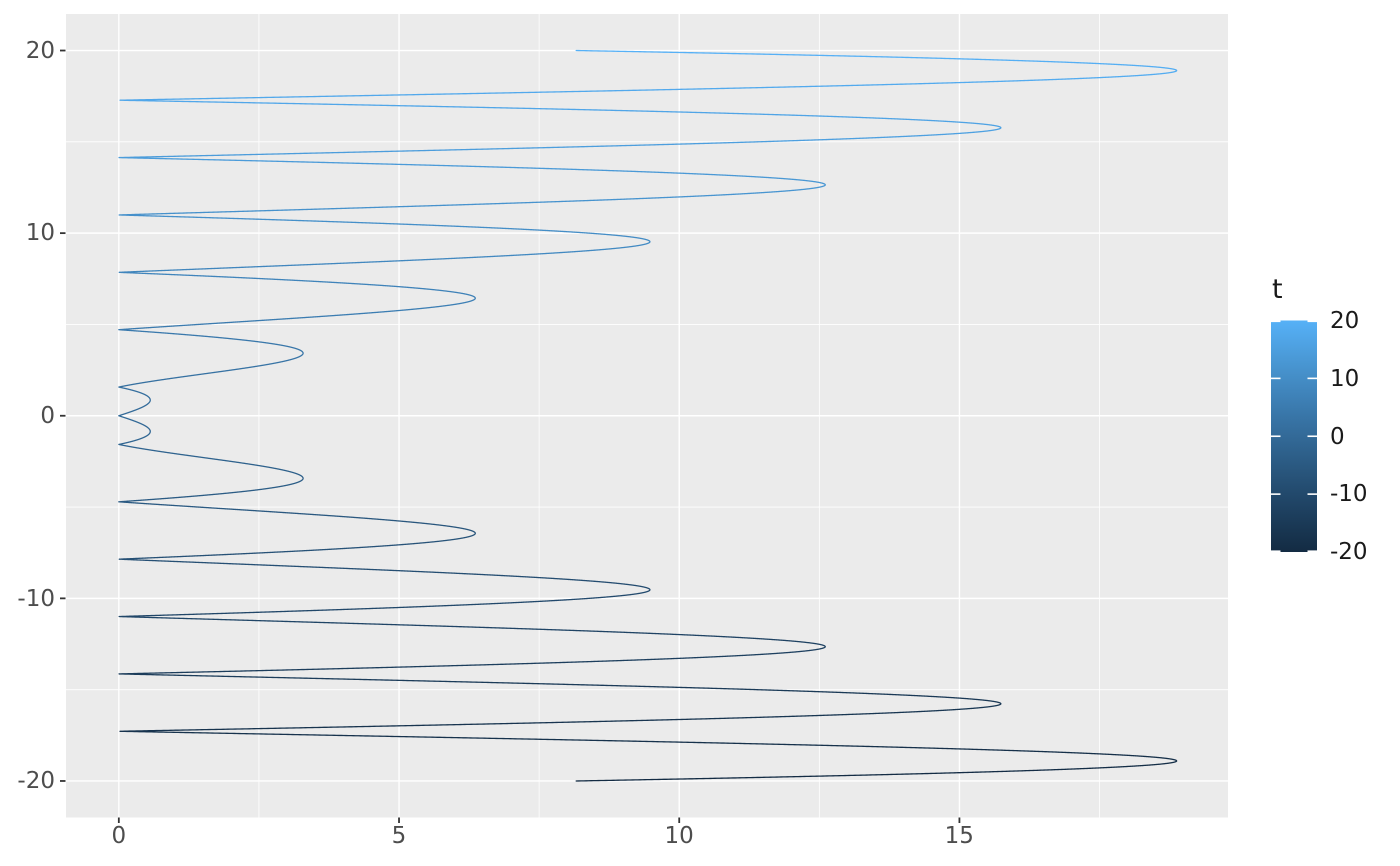  I want to click on legend-tick-label: 20, so click(1345, 321).